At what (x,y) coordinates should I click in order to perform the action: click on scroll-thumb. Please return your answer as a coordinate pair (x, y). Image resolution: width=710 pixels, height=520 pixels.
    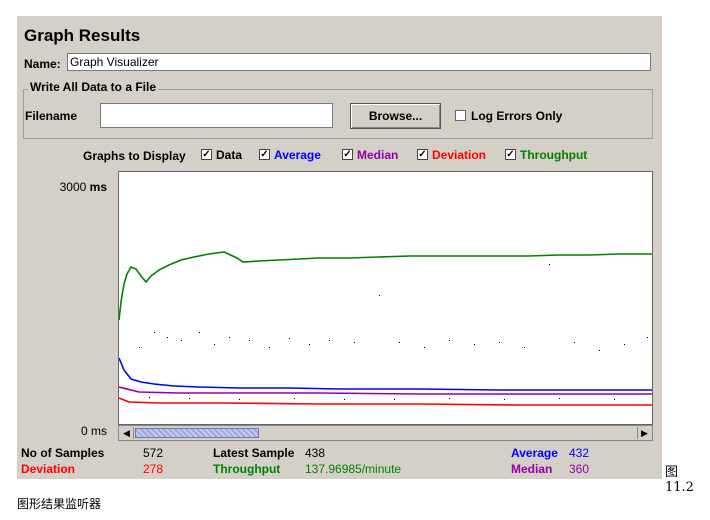
    Looking at the image, I should click on (197, 433).